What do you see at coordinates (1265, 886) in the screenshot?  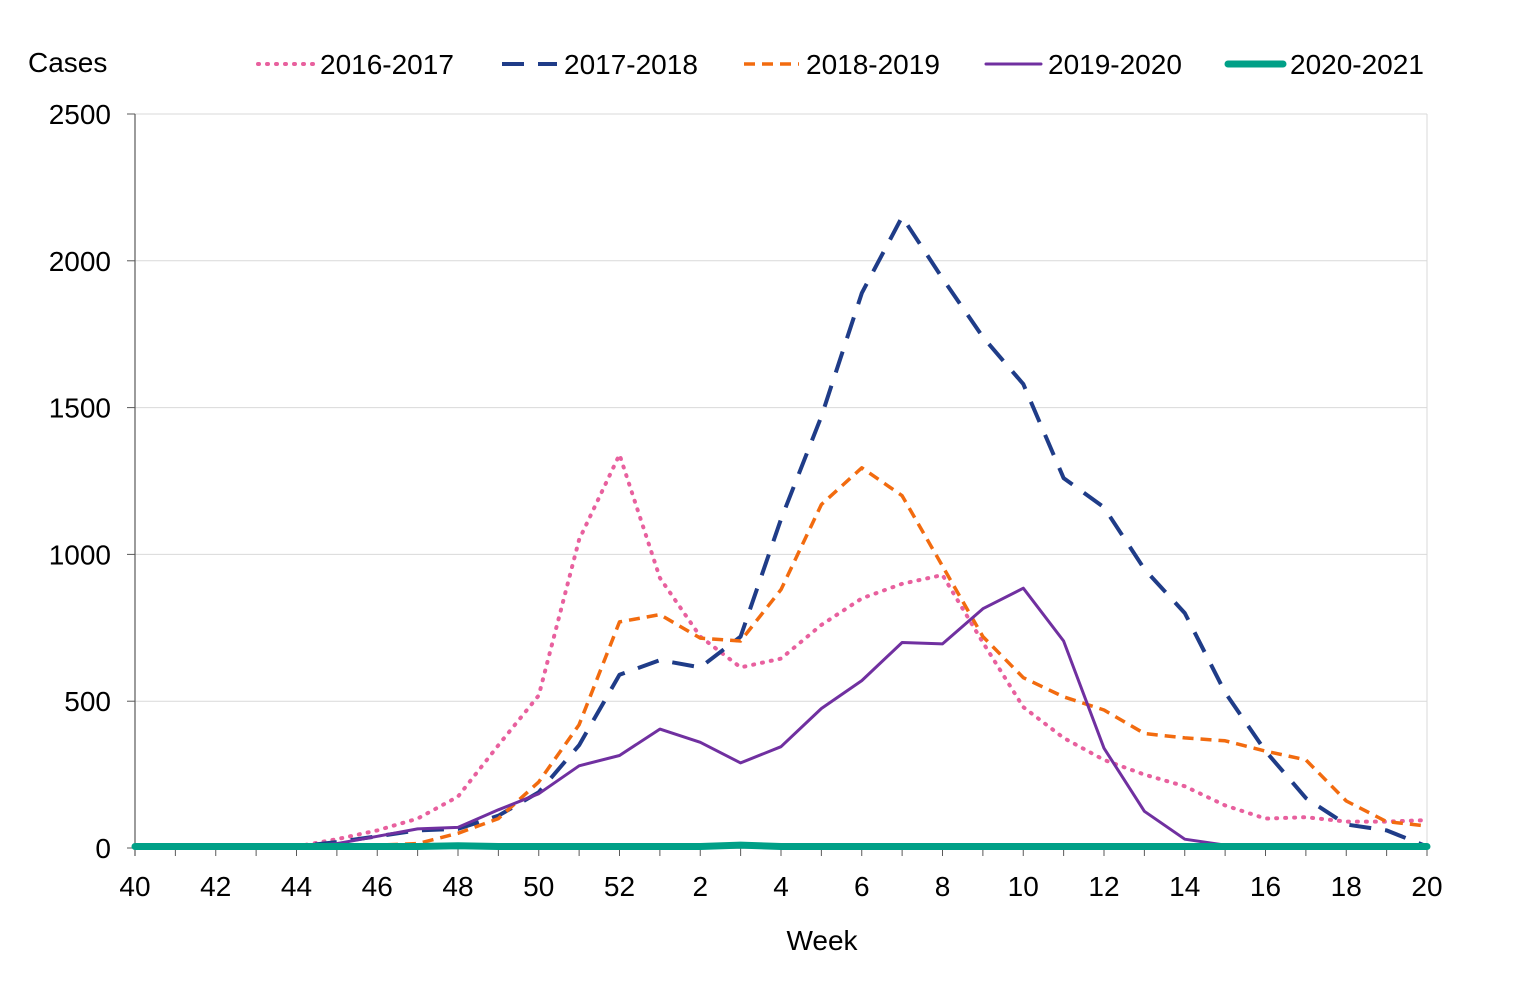 I see `x-tick-label: 16` at bounding box center [1265, 886].